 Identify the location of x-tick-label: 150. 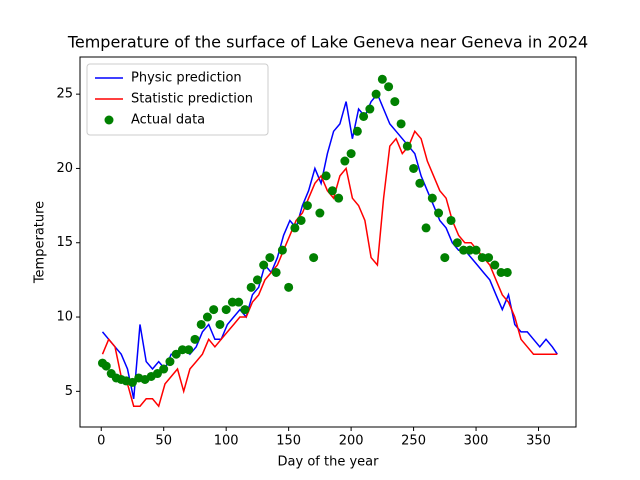
(288, 441).